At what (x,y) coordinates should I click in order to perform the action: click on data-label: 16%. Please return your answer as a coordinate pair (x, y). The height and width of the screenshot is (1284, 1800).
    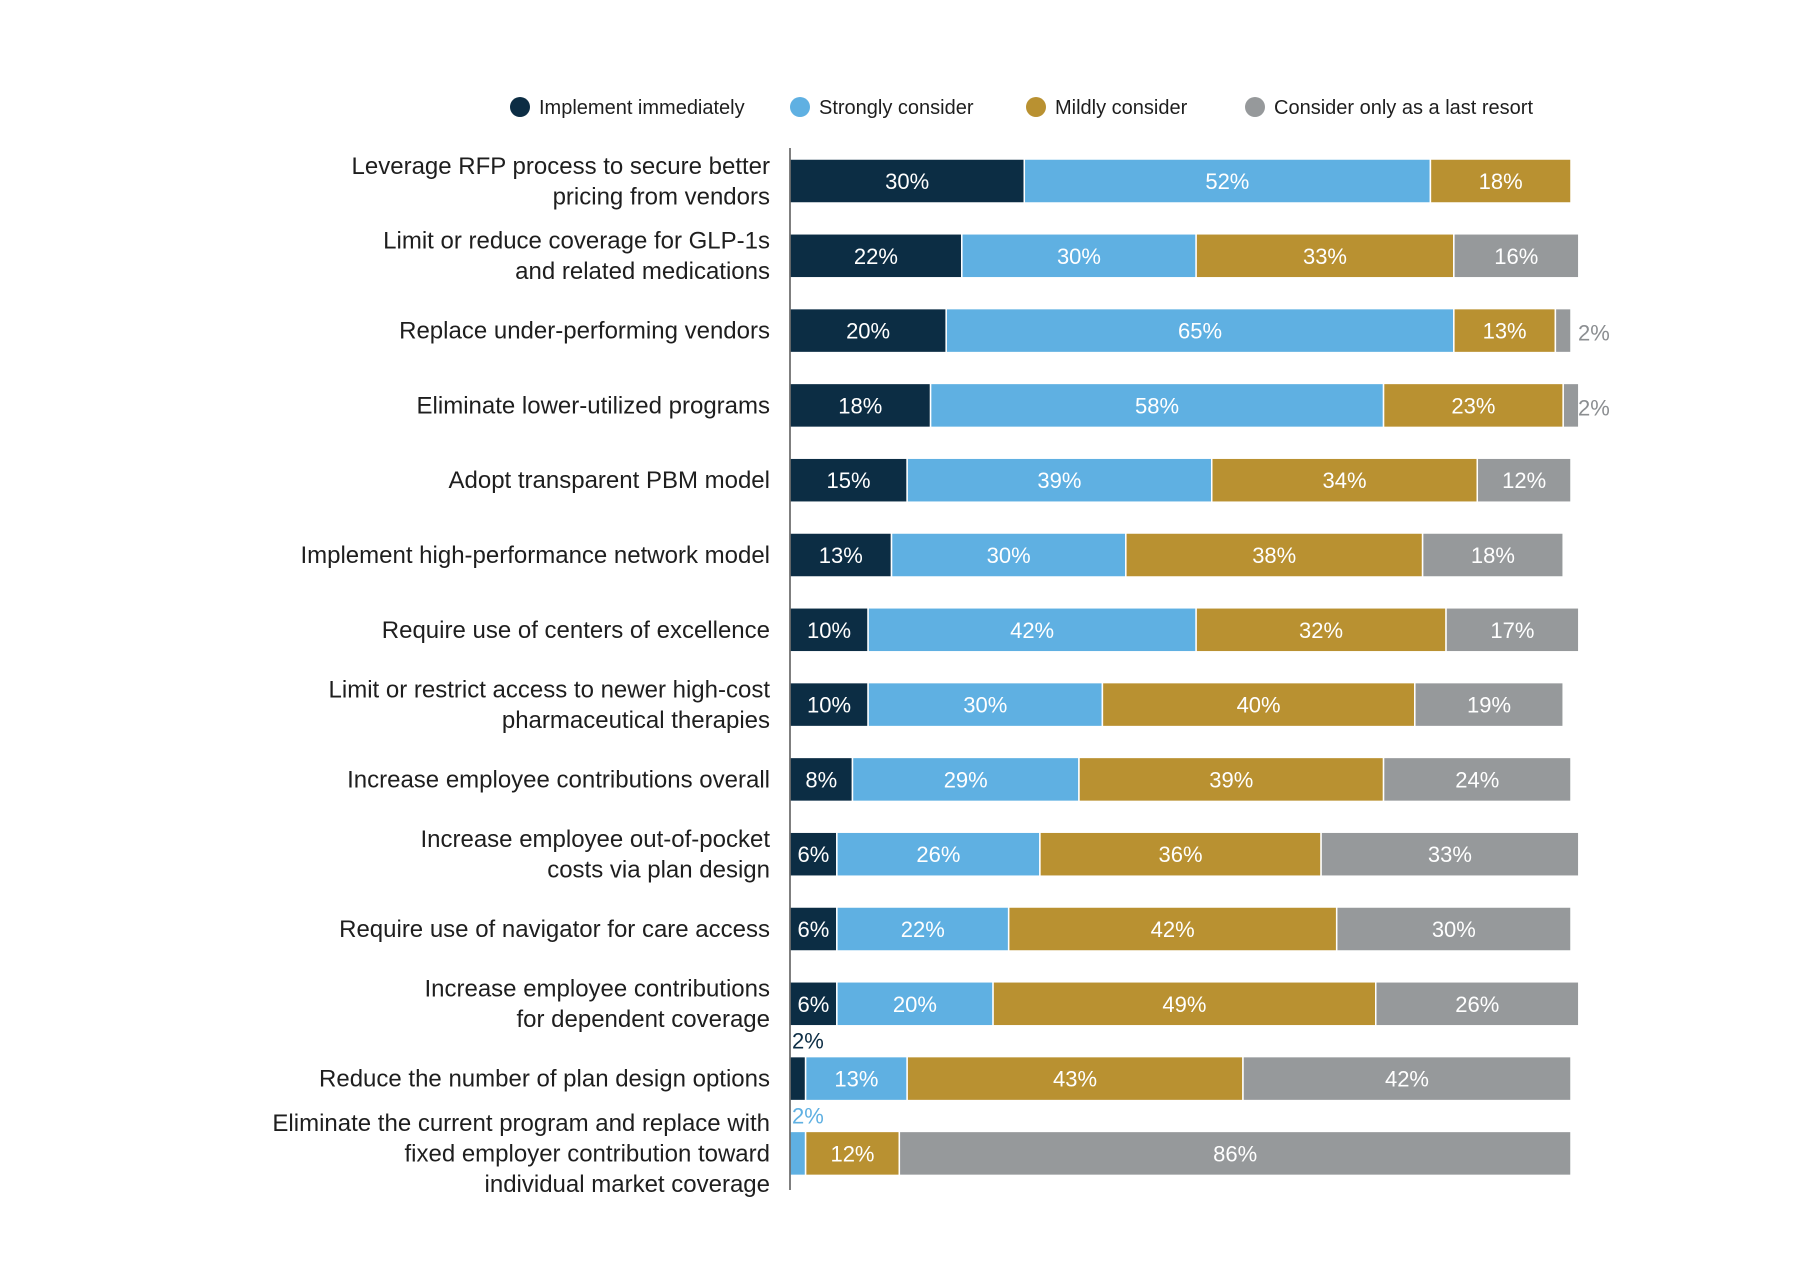
    Looking at the image, I should click on (1516, 256).